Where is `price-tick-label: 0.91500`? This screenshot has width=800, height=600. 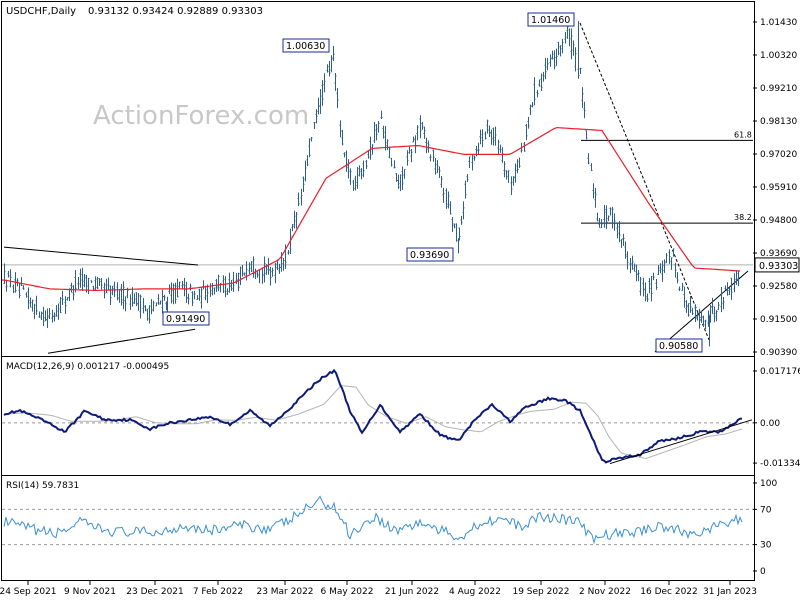
price-tick-label: 0.91500 is located at coordinates (778, 320).